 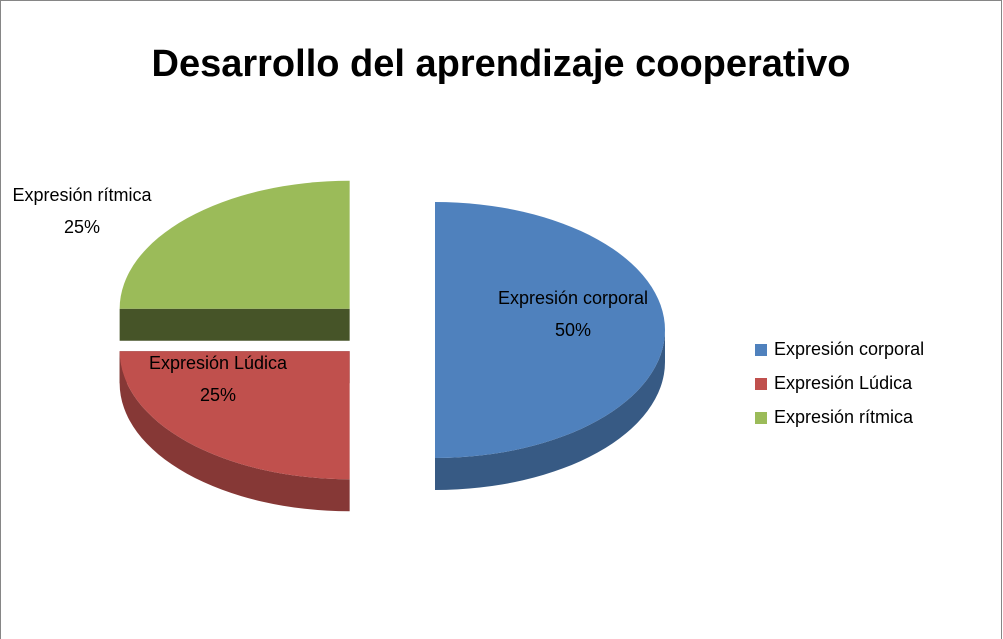 I want to click on data-label-category: Expresión corporal, so click(x=573, y=298).